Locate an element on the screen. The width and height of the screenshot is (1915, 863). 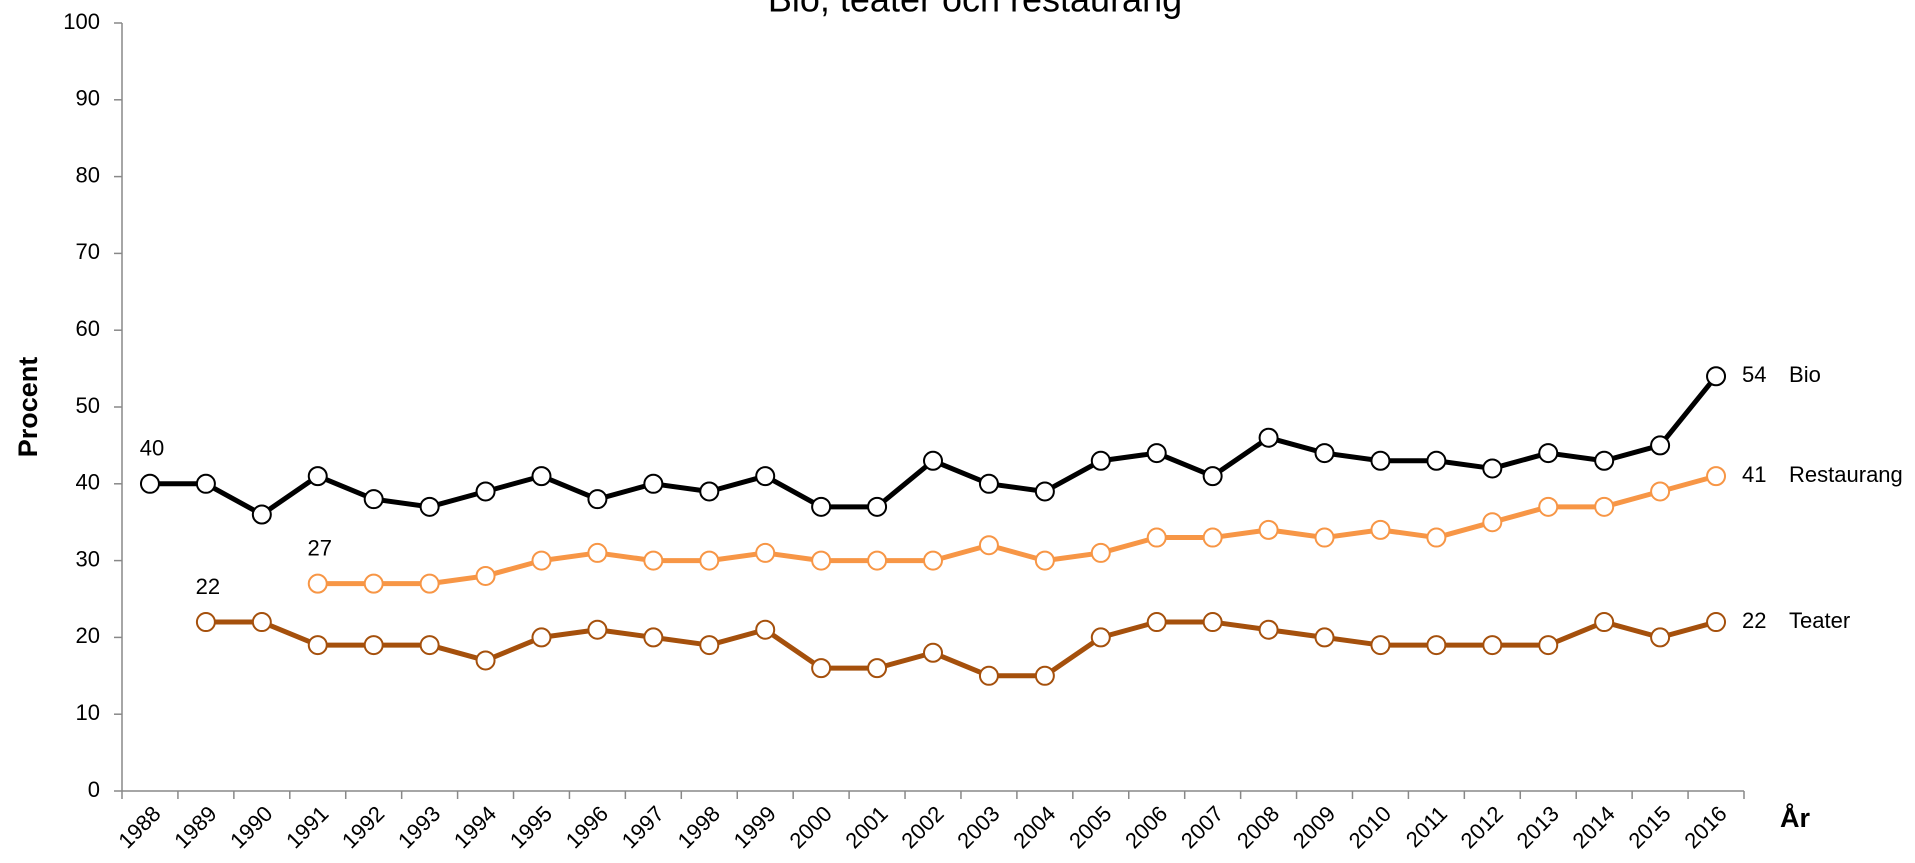
x-tick-label: 2001 is located at coordinates (866, 827).